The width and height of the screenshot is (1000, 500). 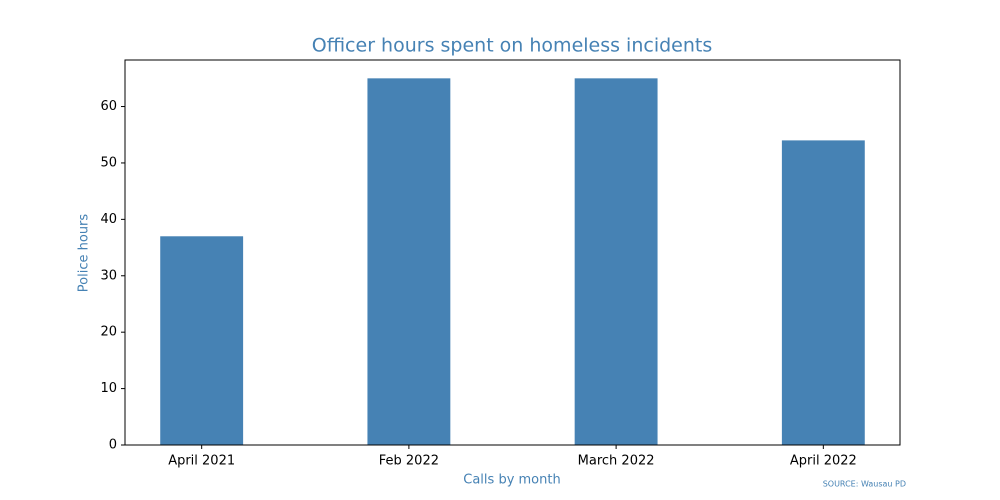 What do you see at coordinates (108, 332) in the screenshot?
I see `y-tick-label: 20` at bounding box center [108, 332].